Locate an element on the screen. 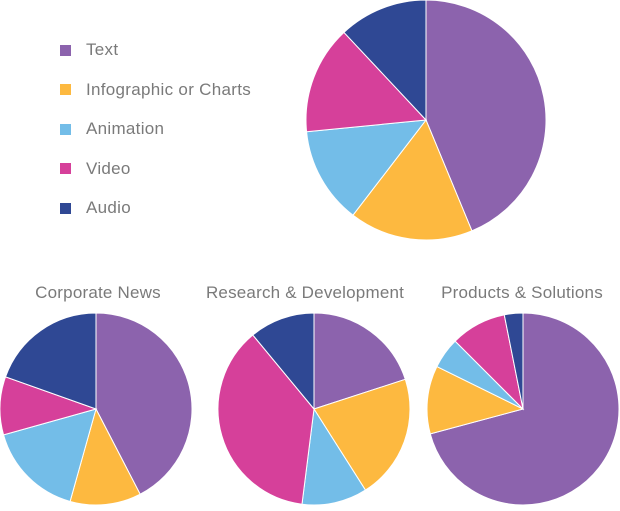 Image resolution: width=620 pixels, height=511 pixels. pie-research-development-slice-audio is located at coordinates (283, 361).